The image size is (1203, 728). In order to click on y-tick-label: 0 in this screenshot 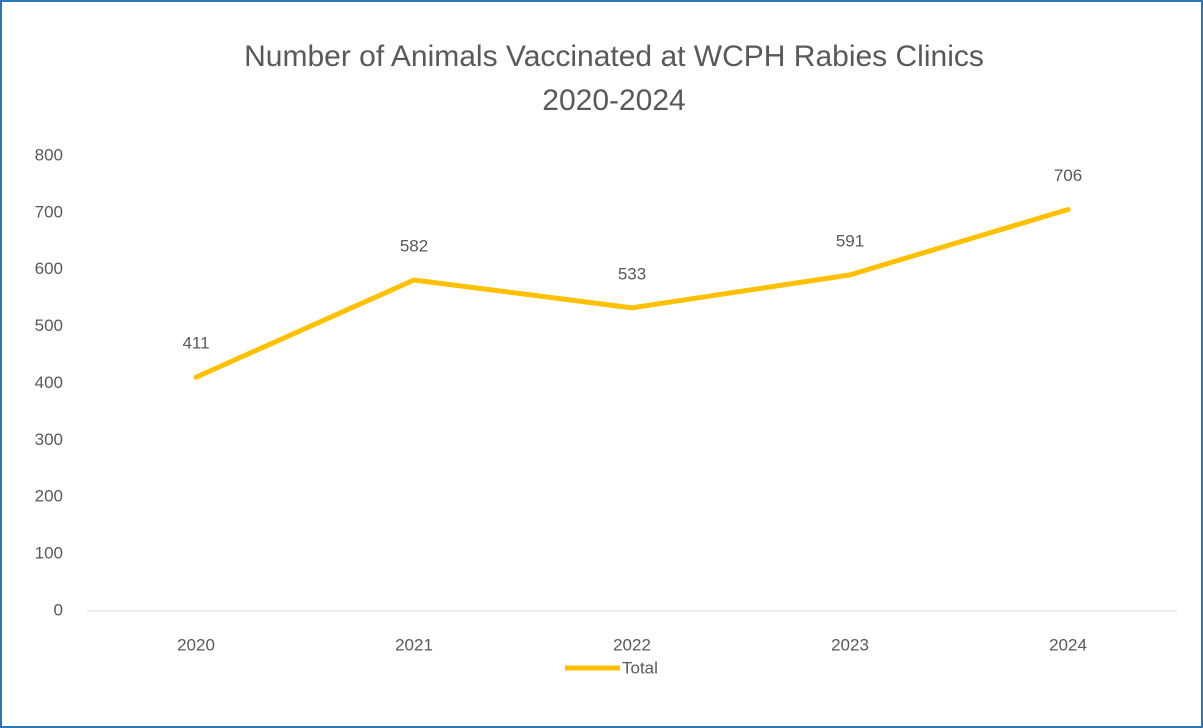, I will do `click(58, 609)`.